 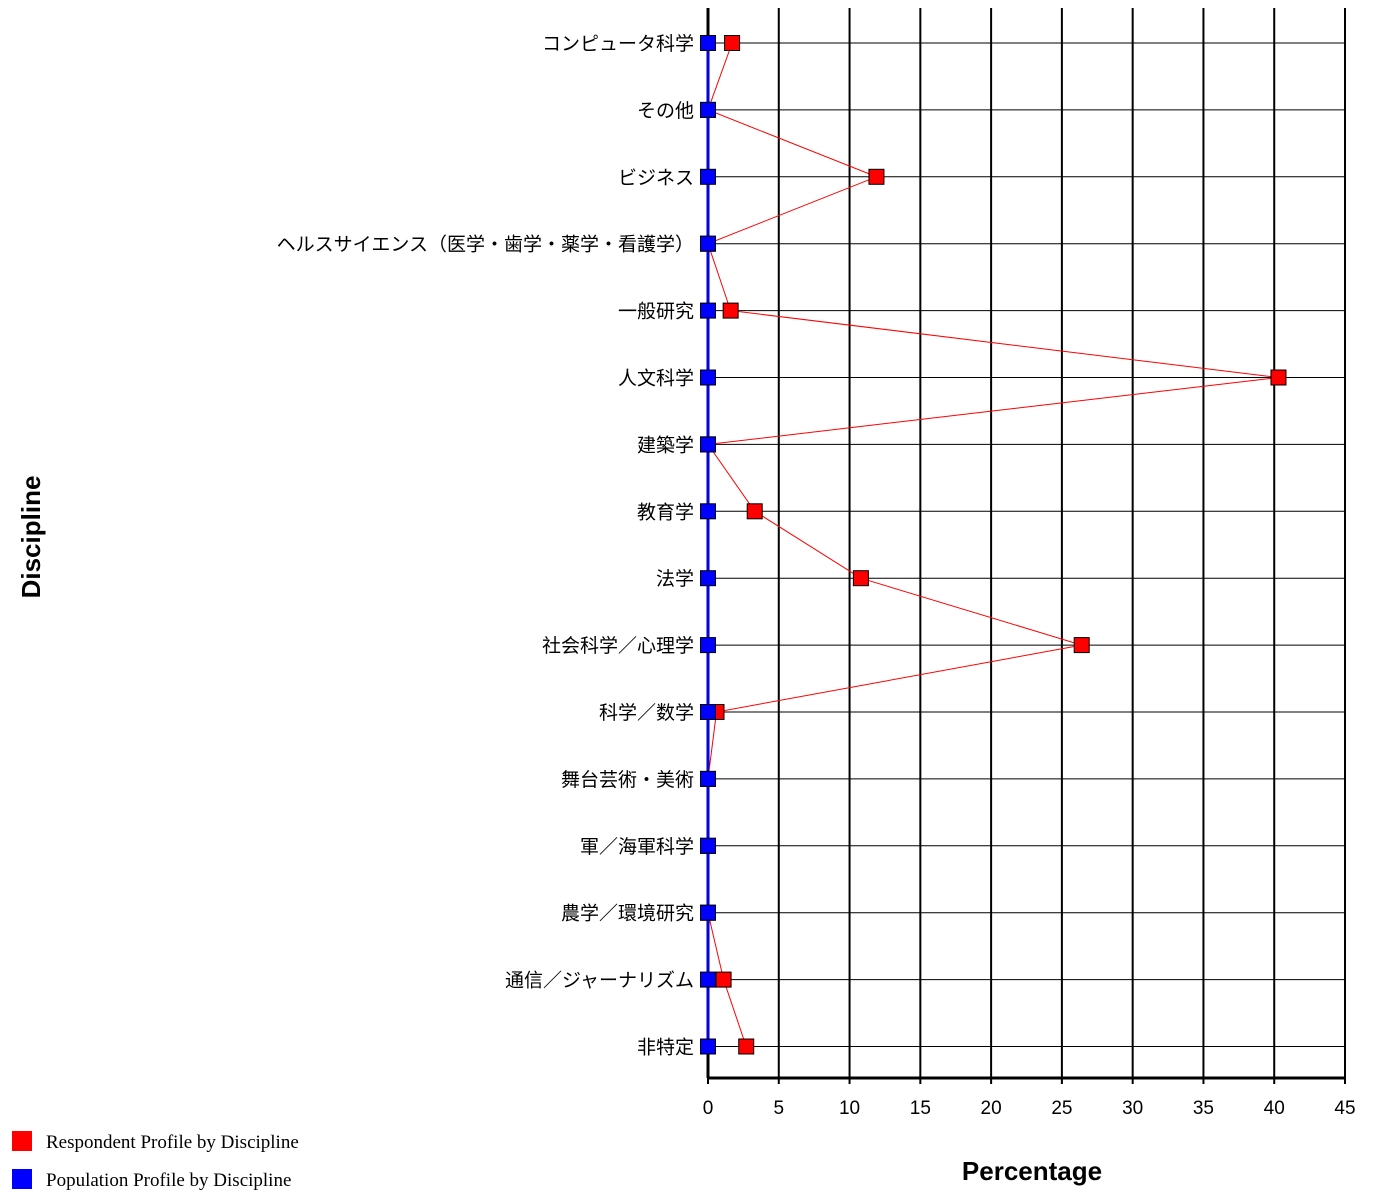 What do you see at coordinates (920, 1108) in the screenshot?
I see `x-tick-label: 15` at bounding box center [920, 1108].